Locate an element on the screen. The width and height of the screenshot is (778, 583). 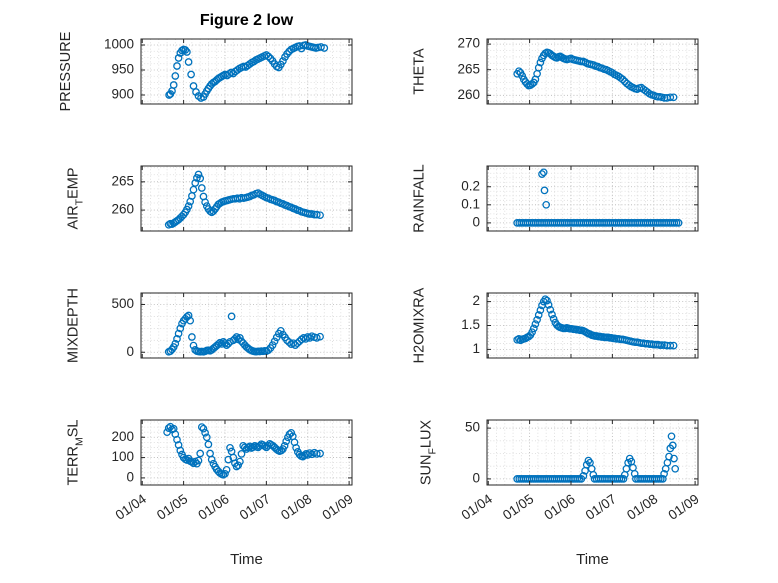
y-tick-labels: 260 265 270 is located at coordinates (468, 69).